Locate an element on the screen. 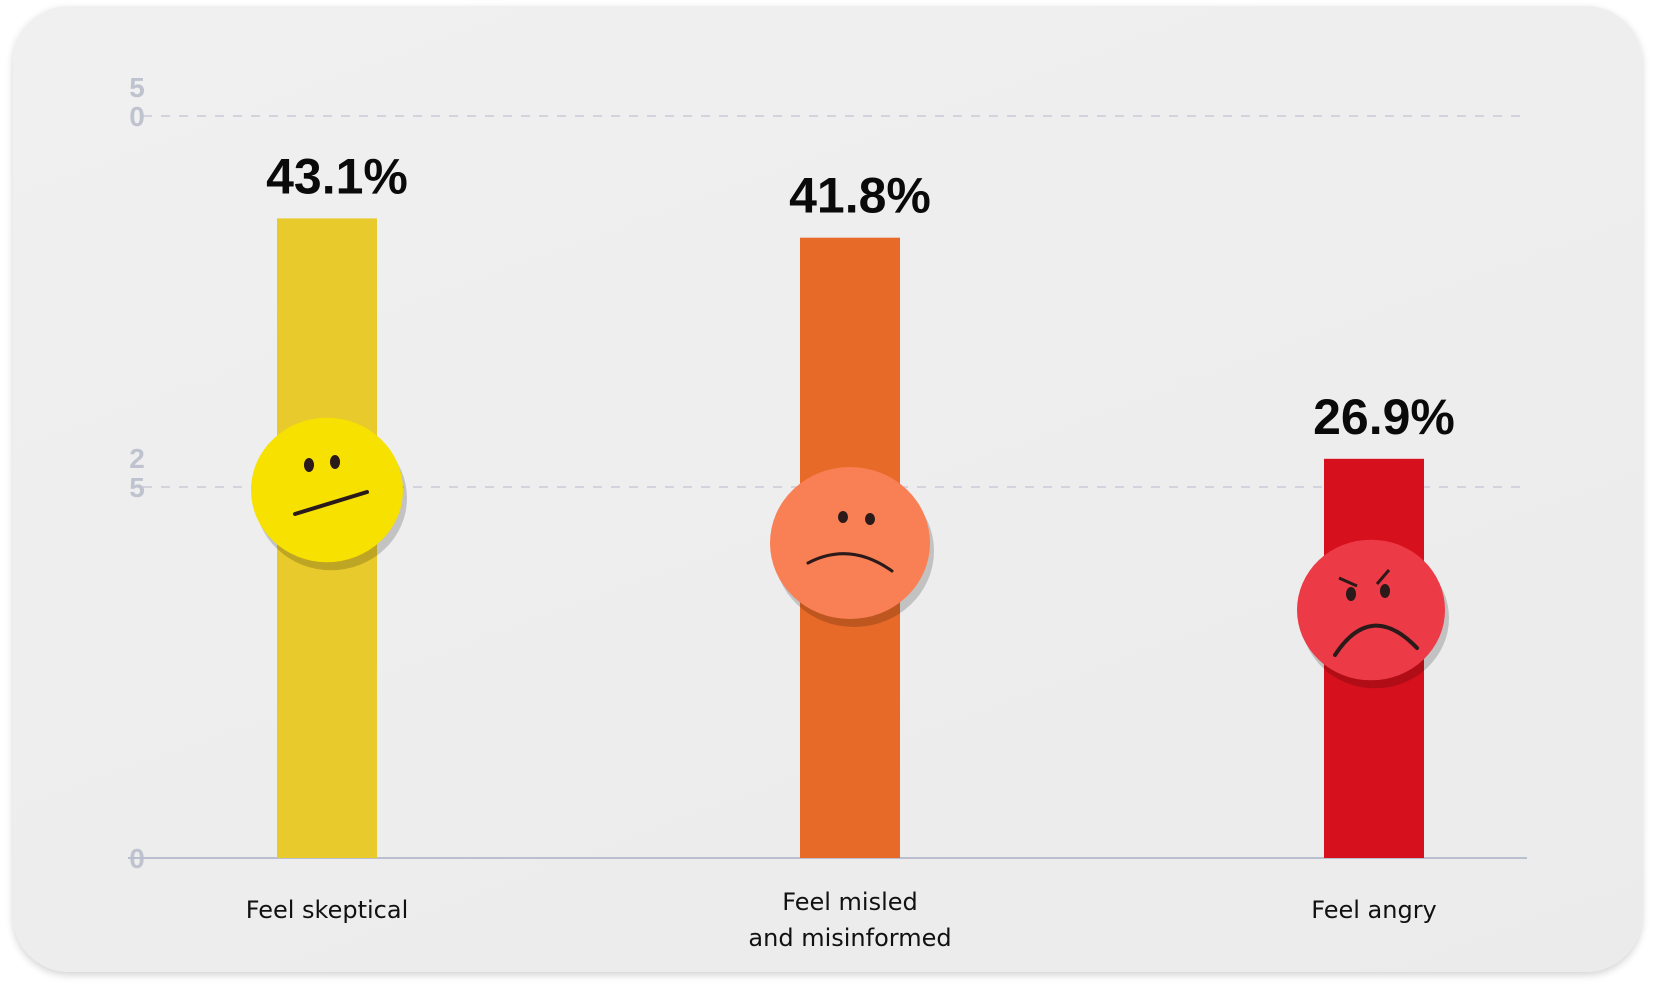  value-label: 41.8% is located at coordinates (860, 196).